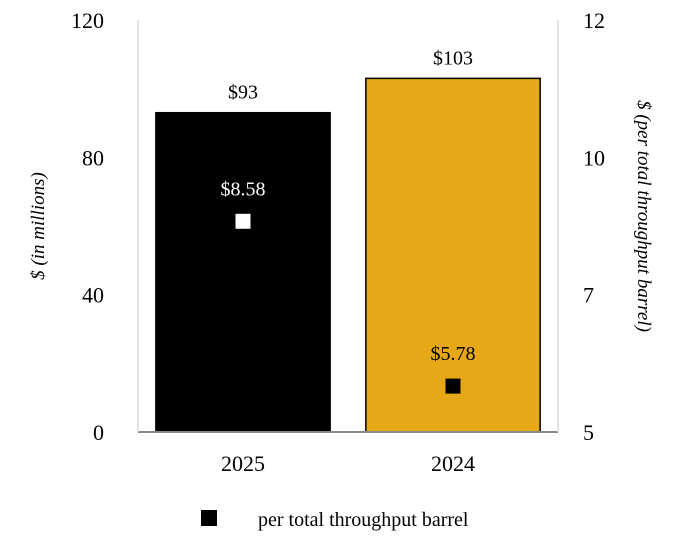  Describe the element at coordinates (243, 463) in the screenshot. I see `category-label: 2025` at that location.